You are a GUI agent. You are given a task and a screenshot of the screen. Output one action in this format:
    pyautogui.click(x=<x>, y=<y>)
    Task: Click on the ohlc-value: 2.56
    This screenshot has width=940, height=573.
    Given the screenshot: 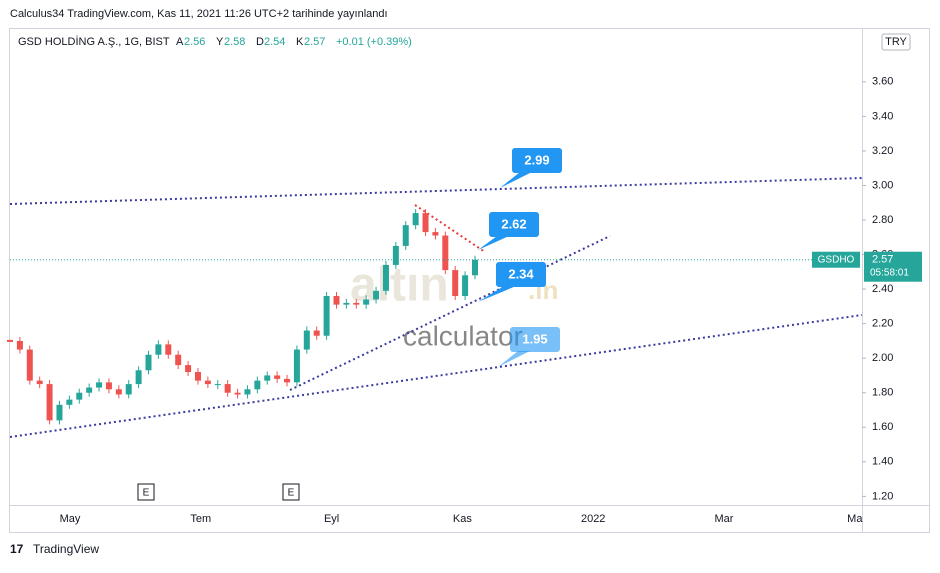 What is the action you would take?
    pyautogui.click(x=194, y=42)
    